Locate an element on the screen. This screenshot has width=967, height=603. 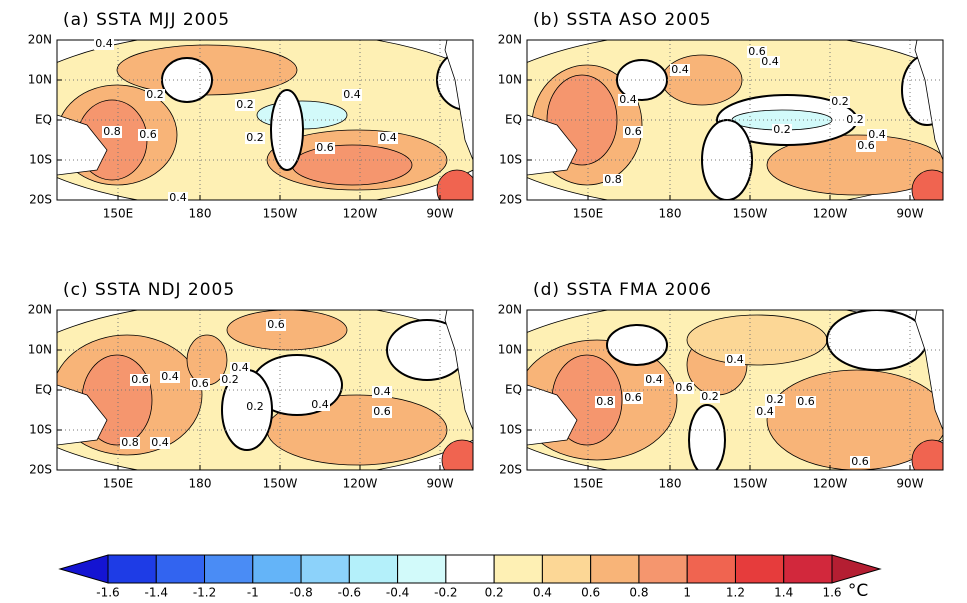
colorbar-label: 1.4 is located at coordinates (783, 593).